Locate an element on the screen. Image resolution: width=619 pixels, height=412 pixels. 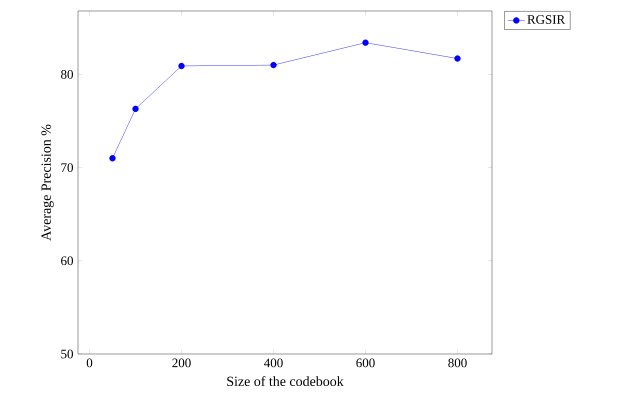
y-tick-label: 70 is located at coordinates (67, 167).